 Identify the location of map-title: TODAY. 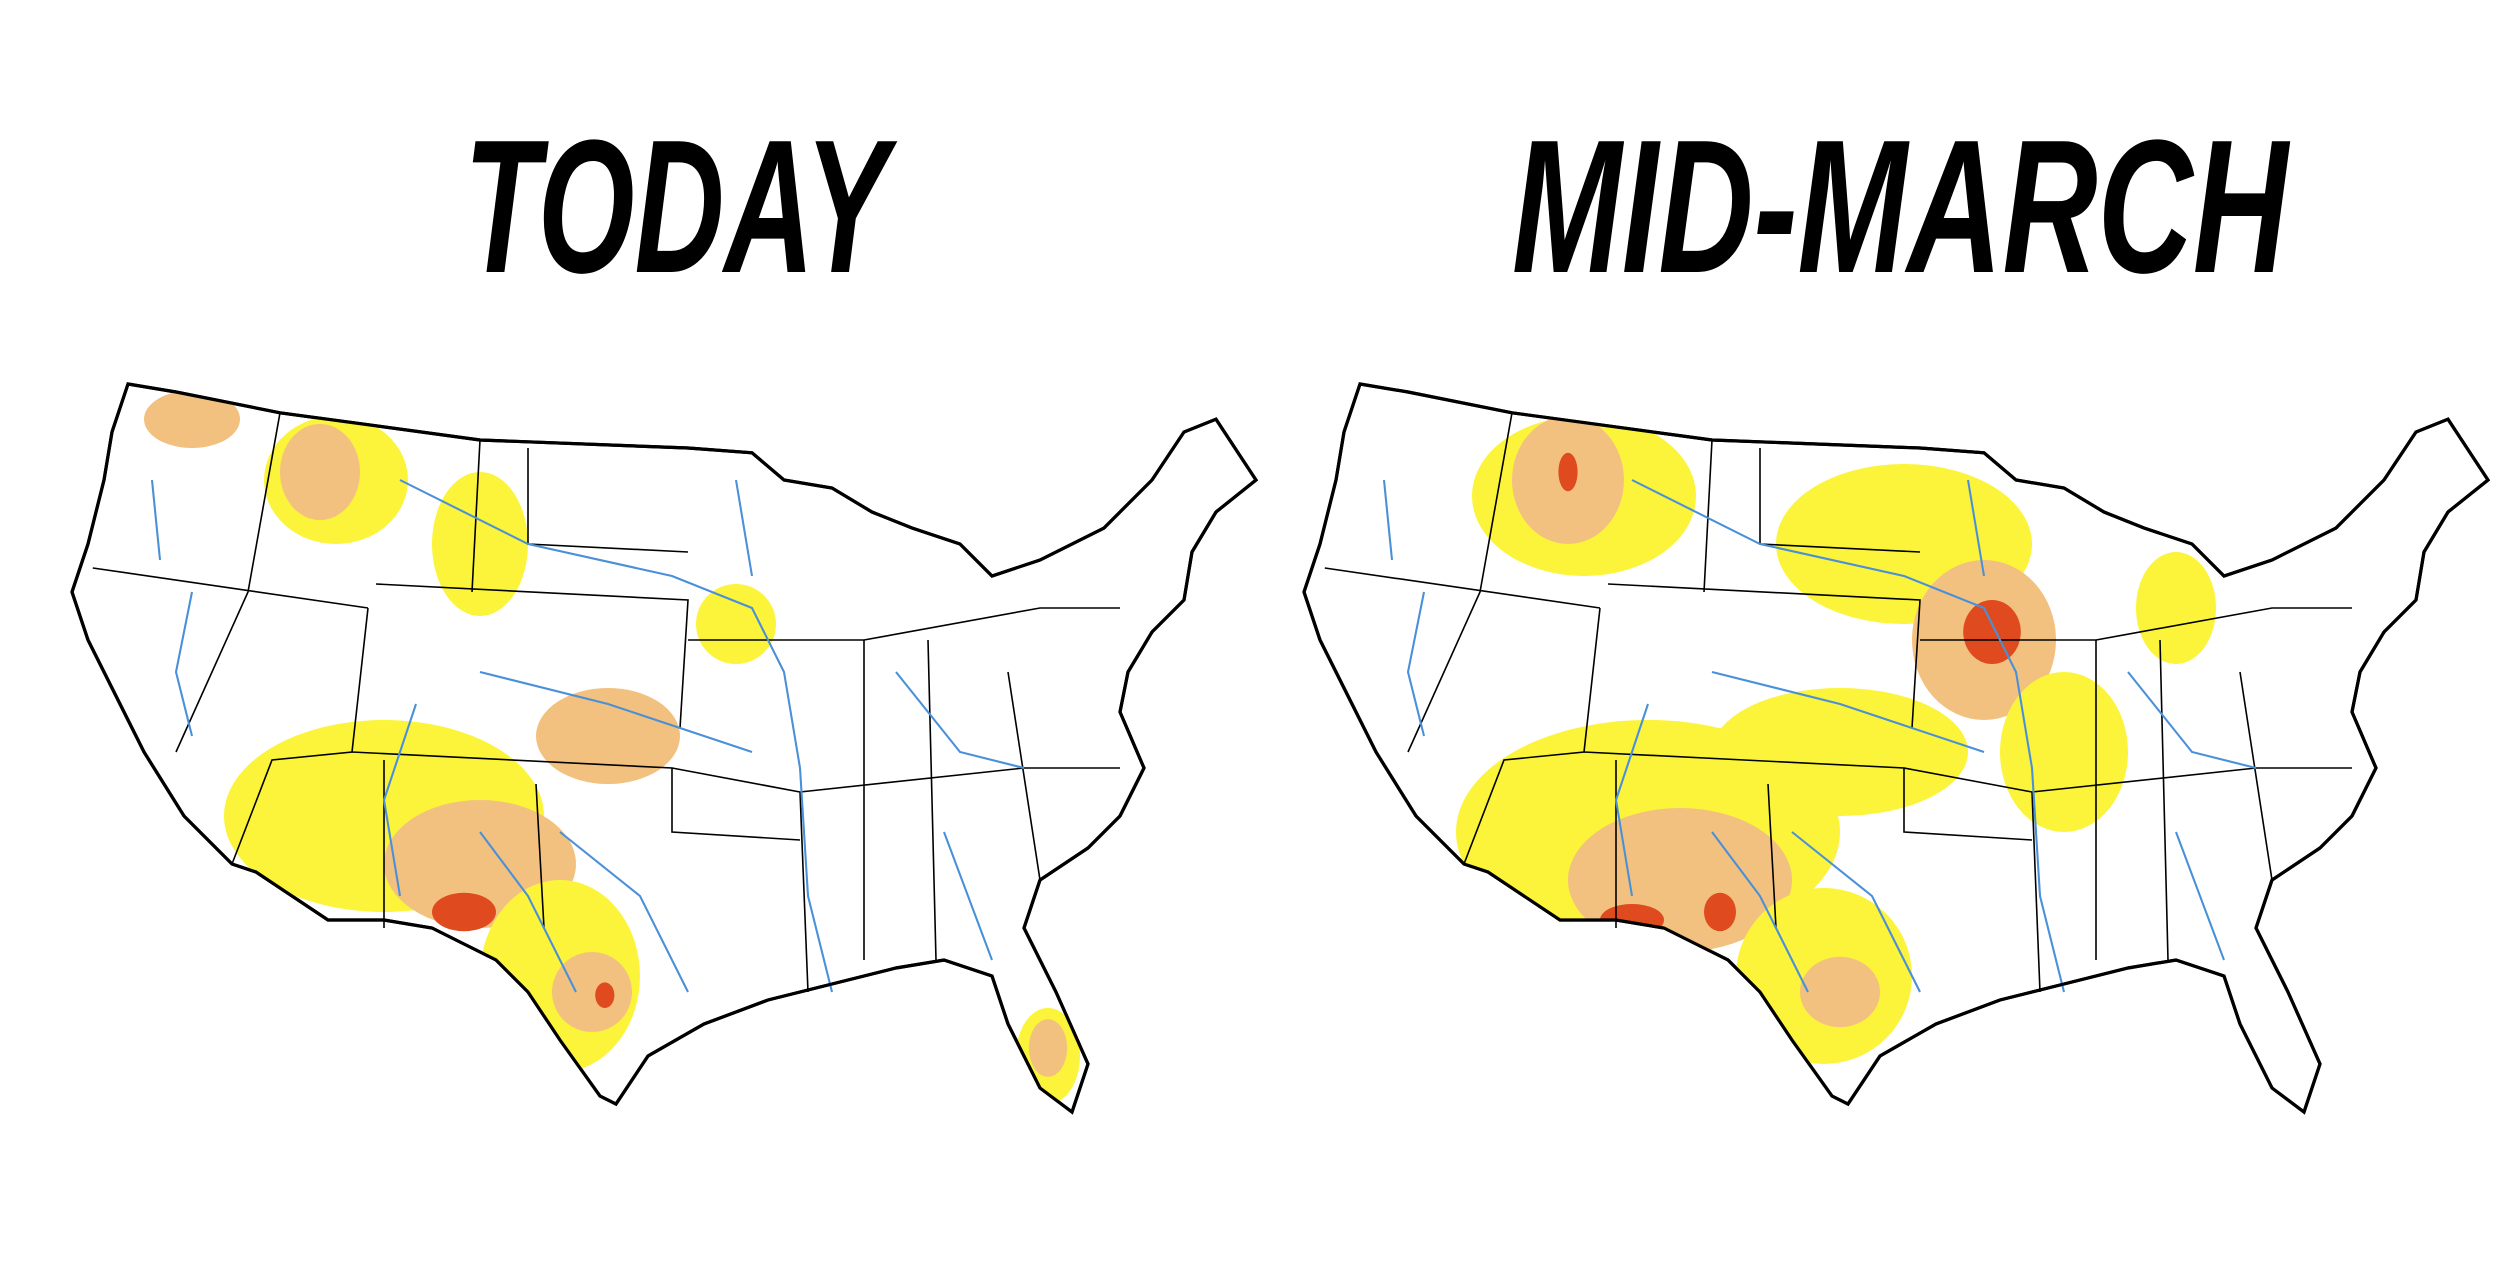
(681, 207).